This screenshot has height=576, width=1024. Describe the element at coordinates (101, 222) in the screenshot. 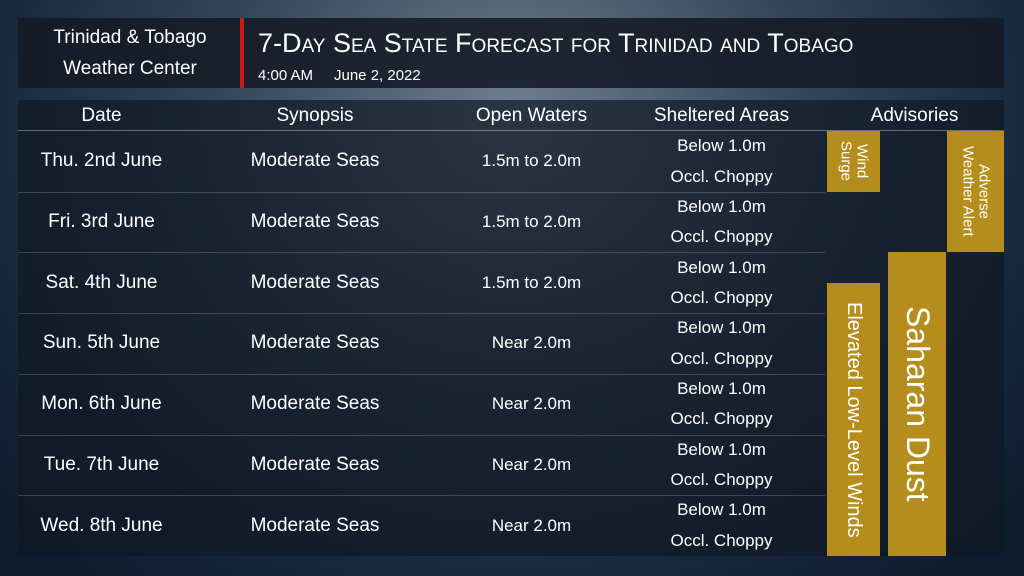

I see `table-cell: Fri. 3rd June` at that location.